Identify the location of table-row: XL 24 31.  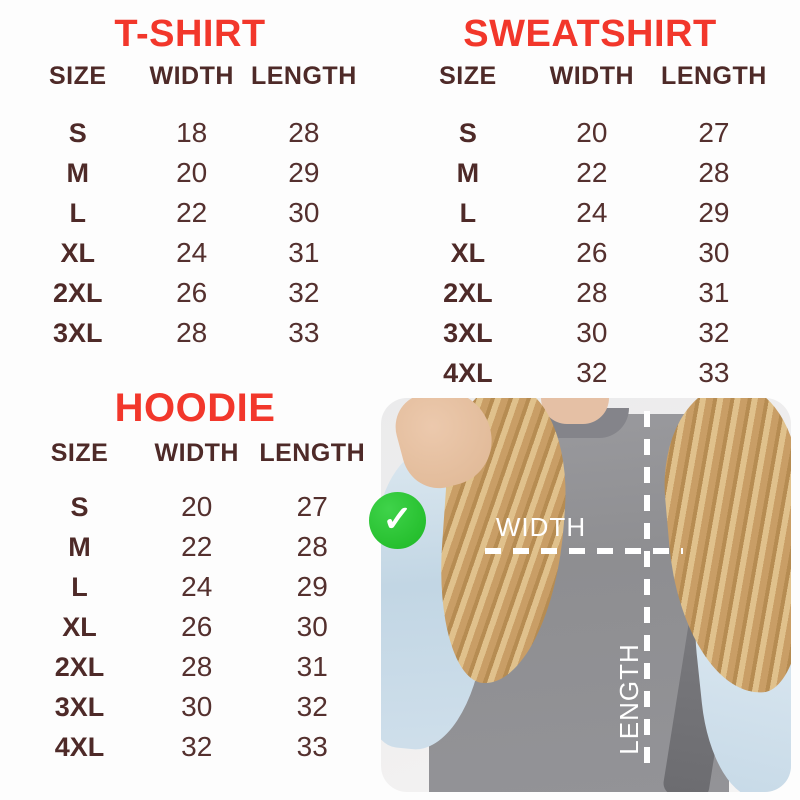
(190, 253).